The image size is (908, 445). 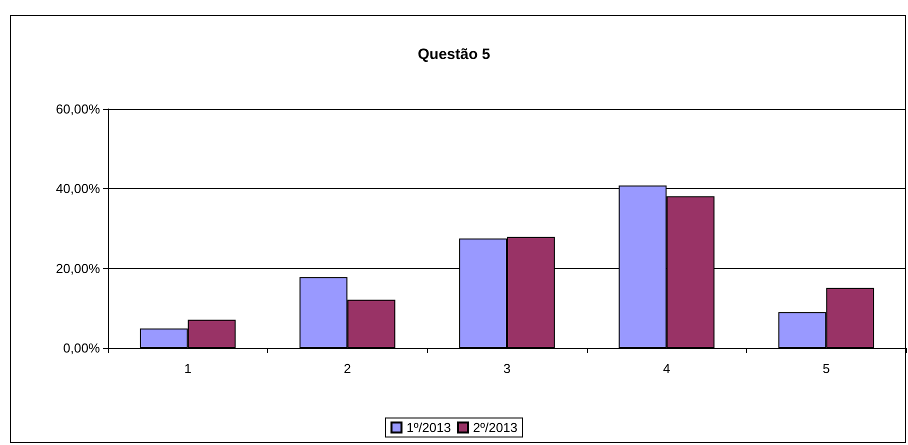 What do you see at coordinates (454, 54) in the screenshot?
I see `chart-title: Questão 5` at bounding box center [454, 54].